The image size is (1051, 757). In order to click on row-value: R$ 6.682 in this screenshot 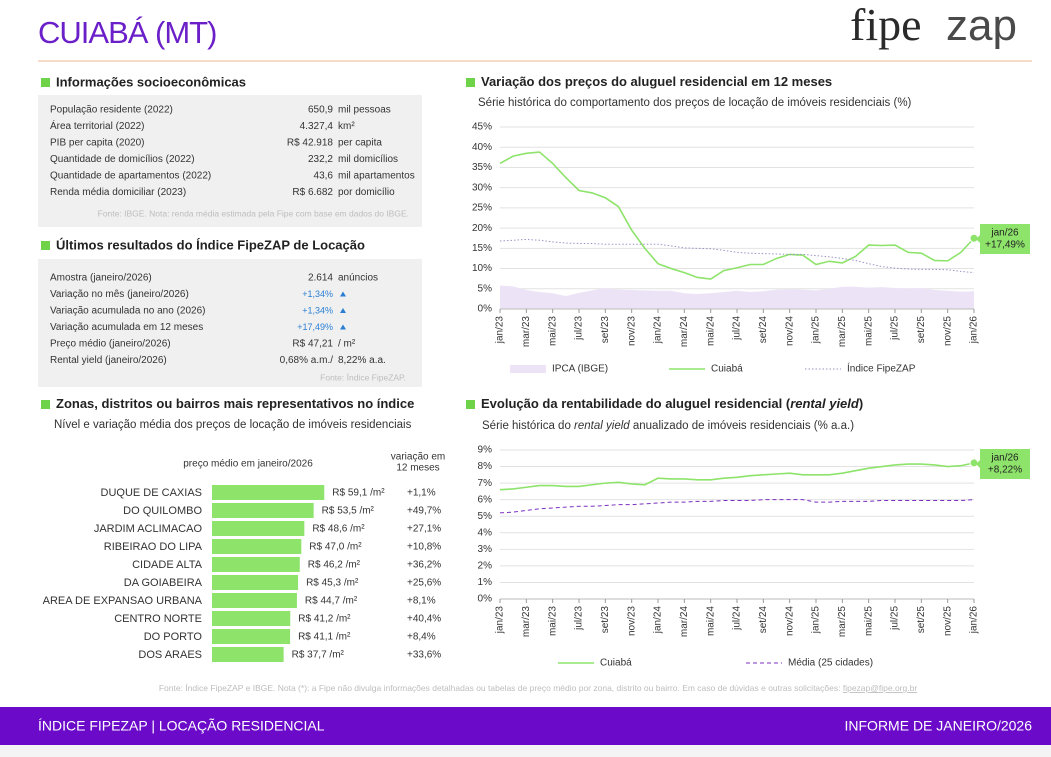, I will do `click(312, 192)`.